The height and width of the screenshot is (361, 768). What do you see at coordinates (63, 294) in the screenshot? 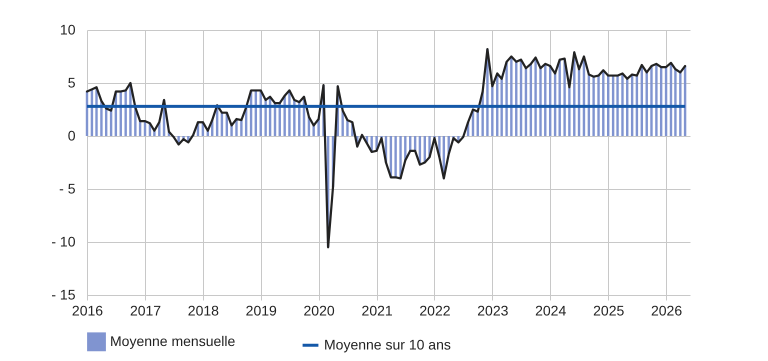
I see `y-tick-label: - 15` at bounding box center [63, 294].